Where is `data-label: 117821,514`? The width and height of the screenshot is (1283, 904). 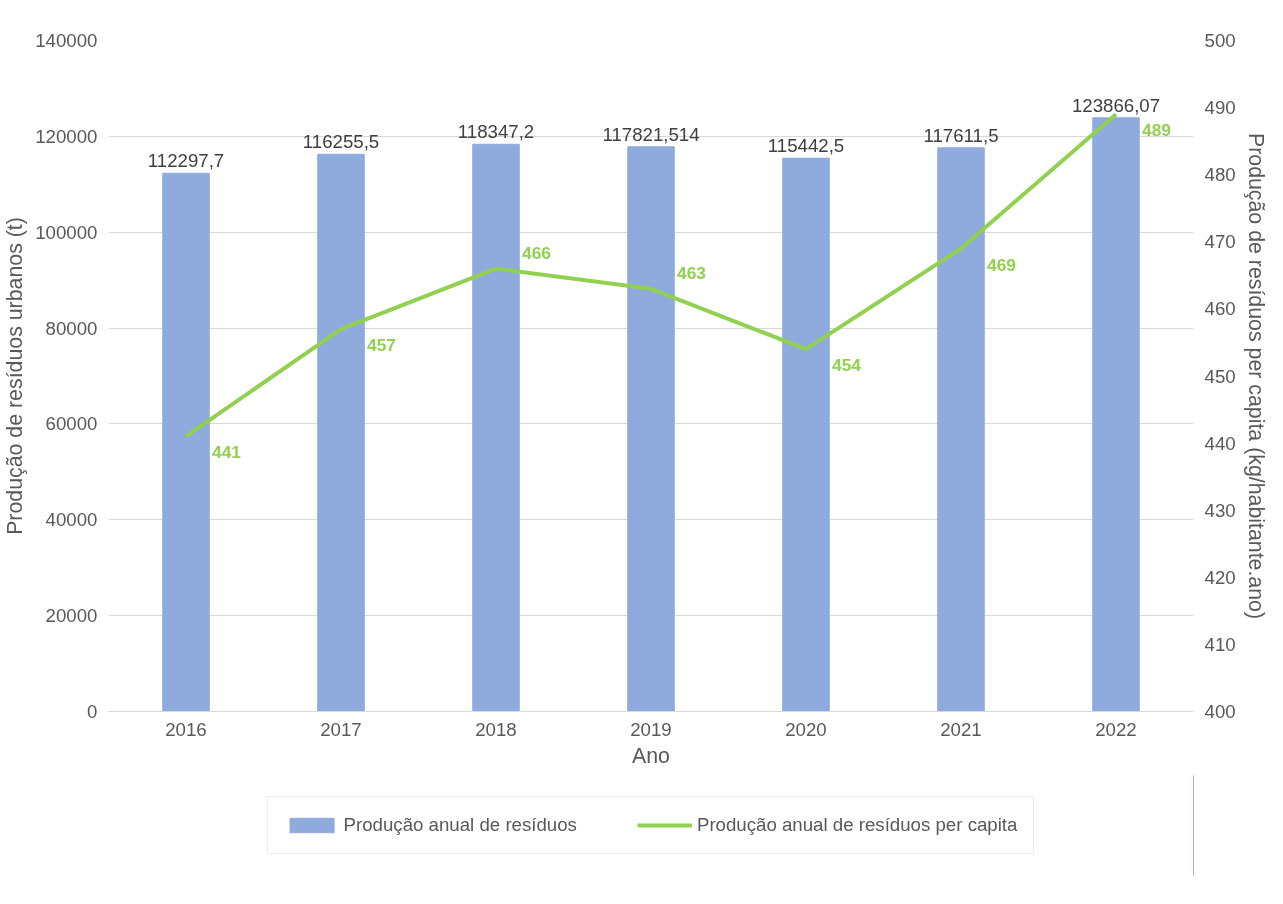 data-label: 117821,514 is located at coordinates (651, 134).